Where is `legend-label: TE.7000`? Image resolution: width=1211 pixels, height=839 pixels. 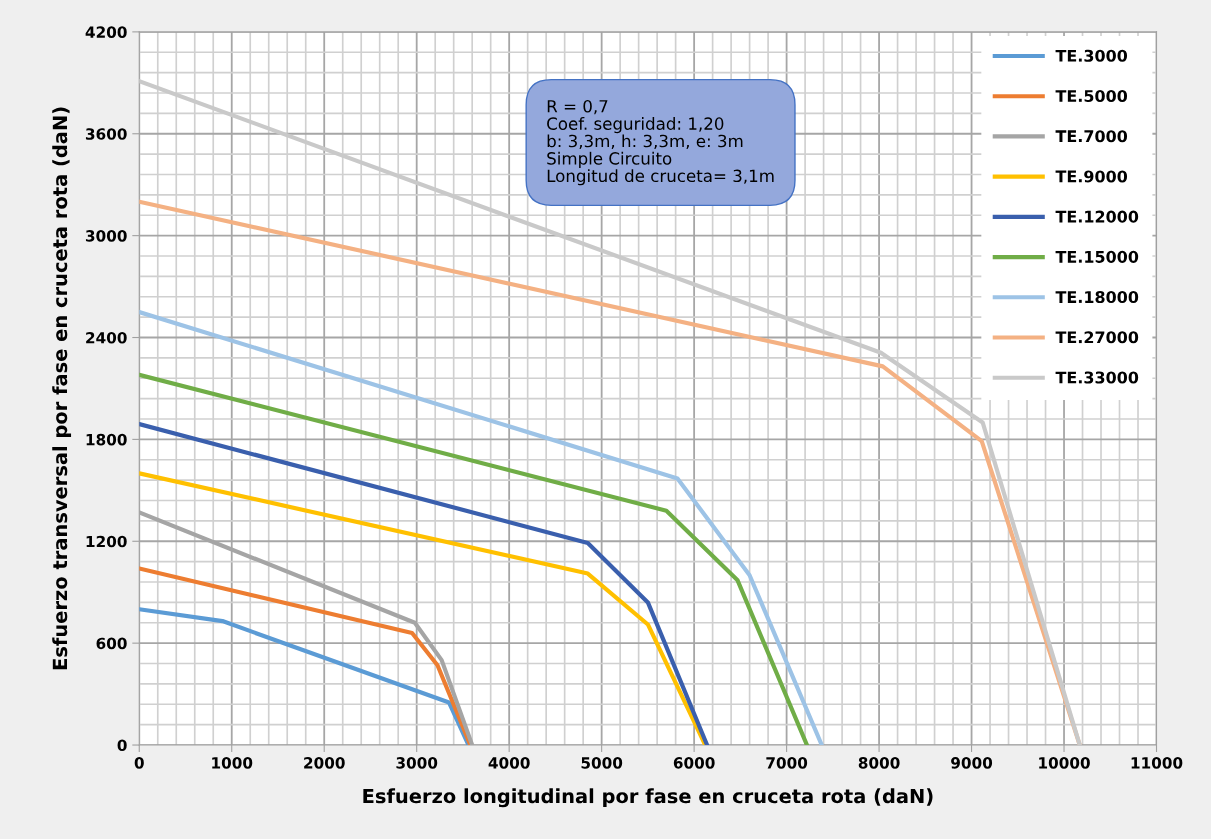
legend-label: TE.7000 is located at coordinates (1091, 136).